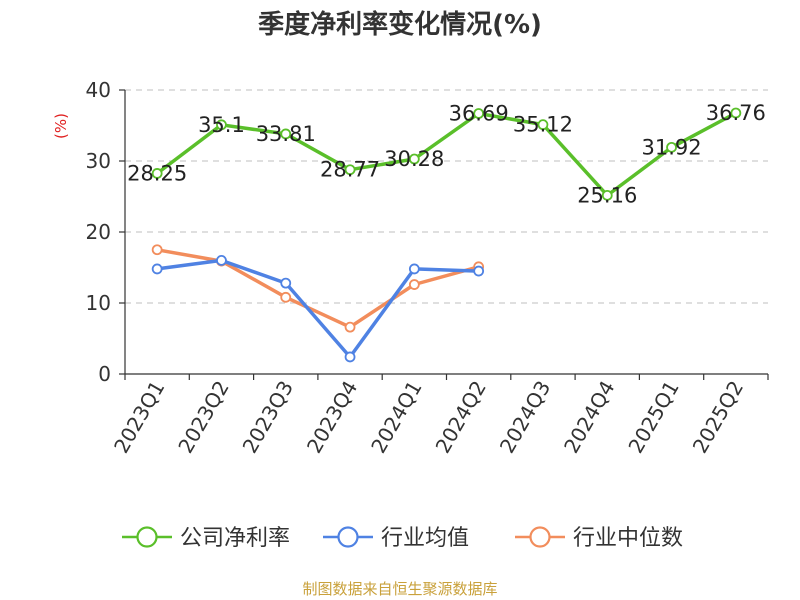  I want to click on series-point-0-2024Q1, so click(414, 159).